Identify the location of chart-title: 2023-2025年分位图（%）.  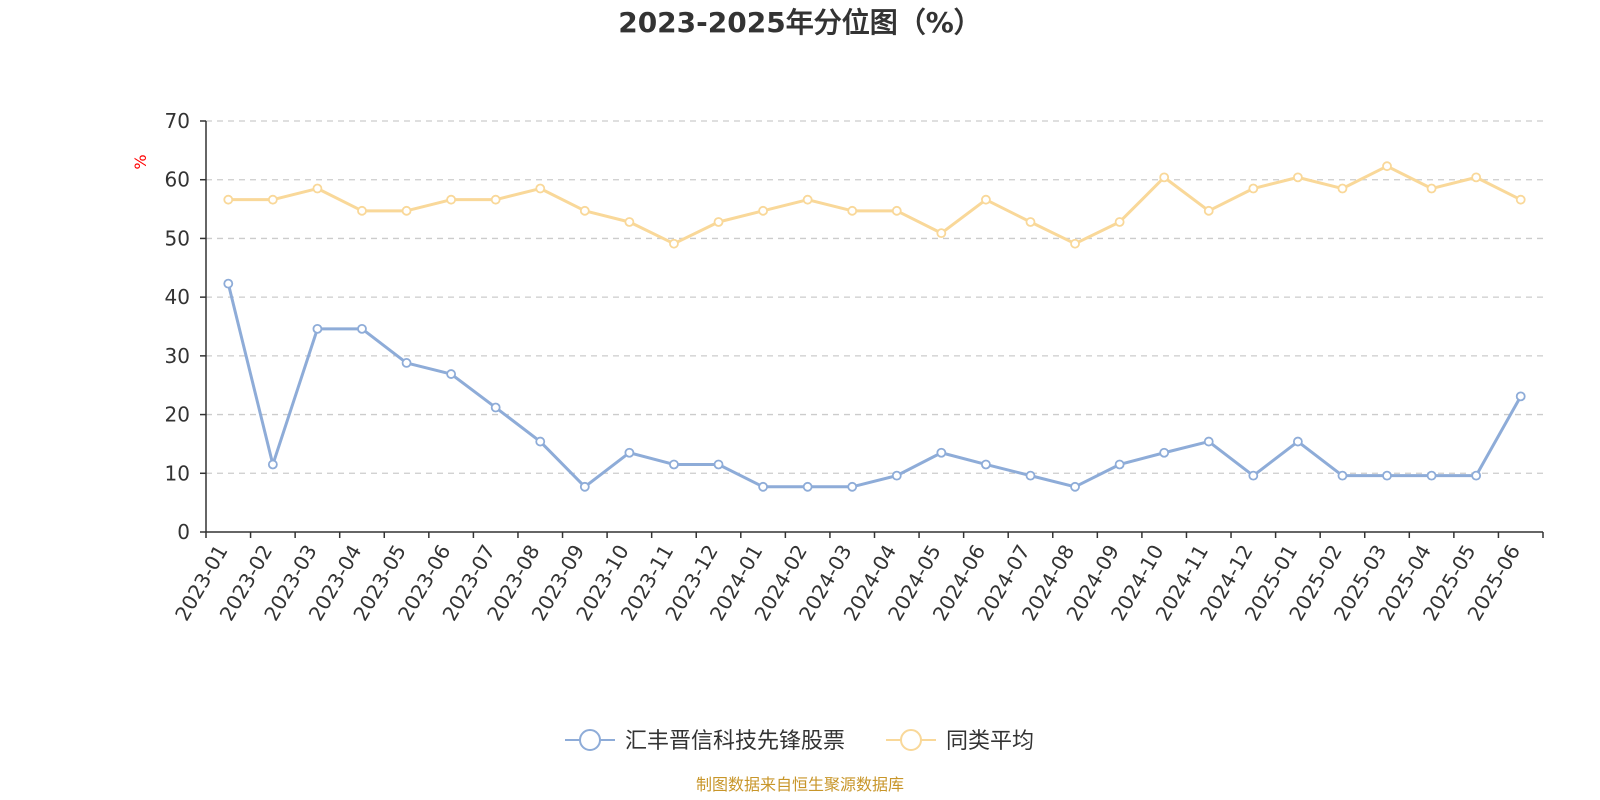
(800, 22).